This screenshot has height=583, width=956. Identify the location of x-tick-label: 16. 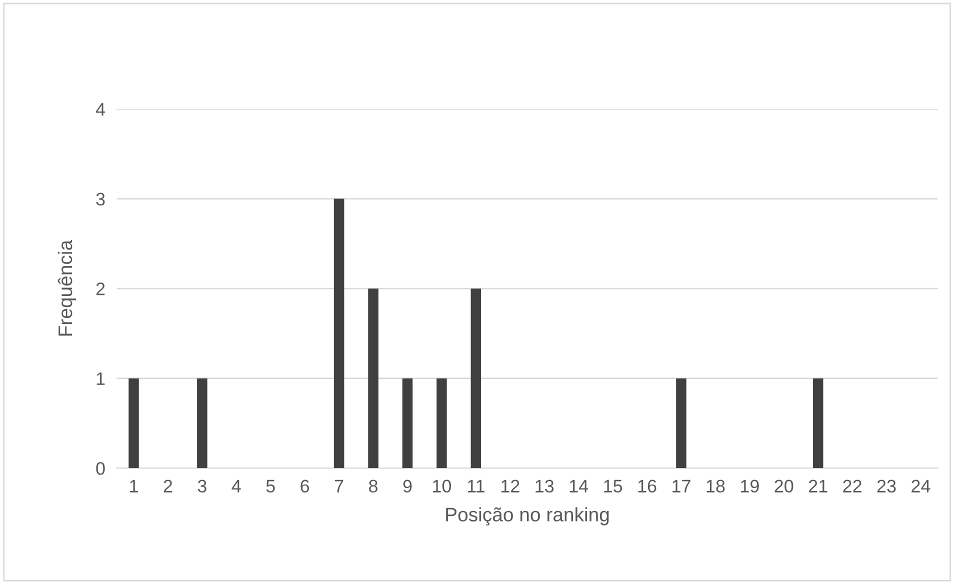
(647, 486).